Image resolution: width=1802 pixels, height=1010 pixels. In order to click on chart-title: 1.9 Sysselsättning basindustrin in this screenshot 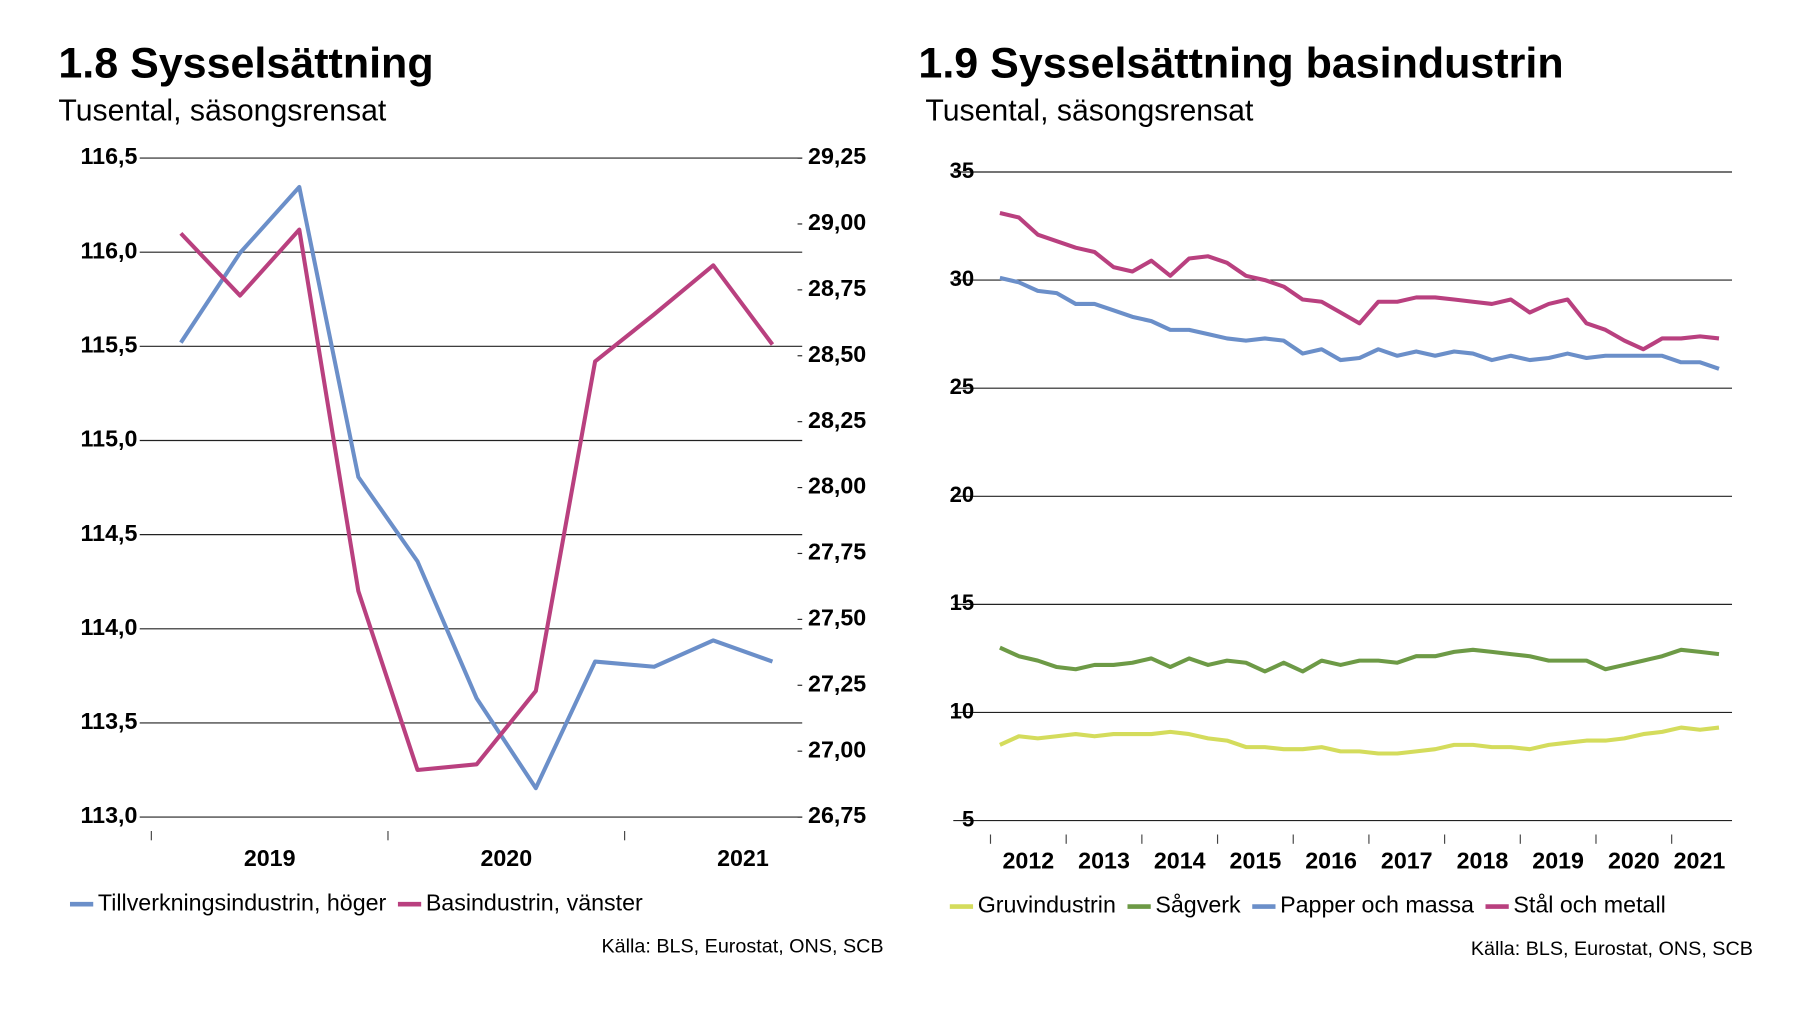, I will do `click(1240, 64)`.